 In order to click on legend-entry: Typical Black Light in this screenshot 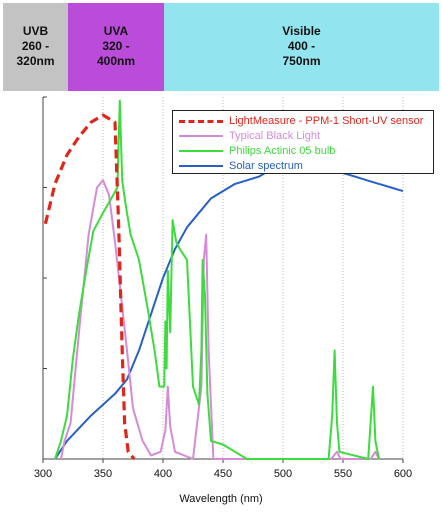, I will do `click(249, 136)`.